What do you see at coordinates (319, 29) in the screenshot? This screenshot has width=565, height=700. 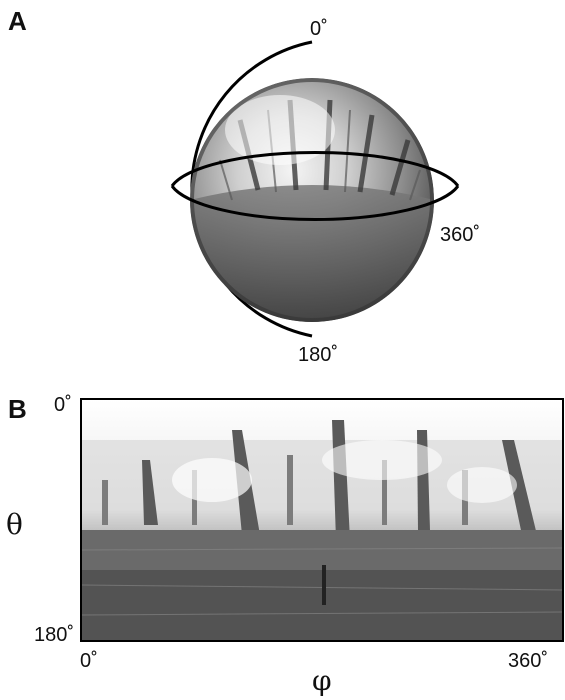 I see `label-0-deg: 0˚` at bounding box center [319, 29].